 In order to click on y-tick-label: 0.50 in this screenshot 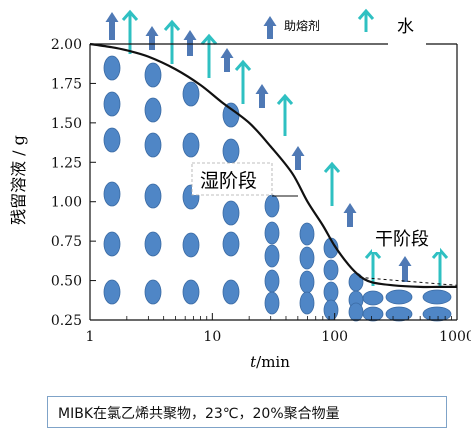, I will do `click(66, 282)`.